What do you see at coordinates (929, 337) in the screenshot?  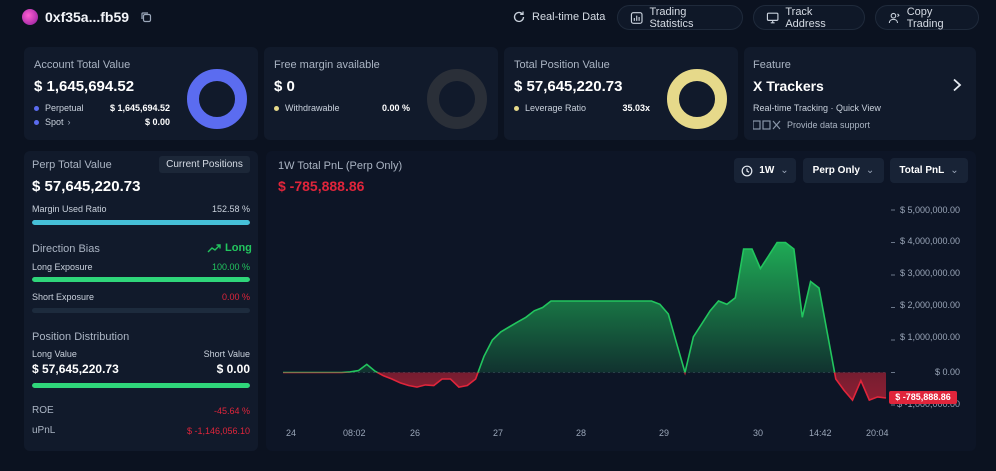 I see `y-tick-label: $ 1,000,000.00` at bounding box center [929, 337].